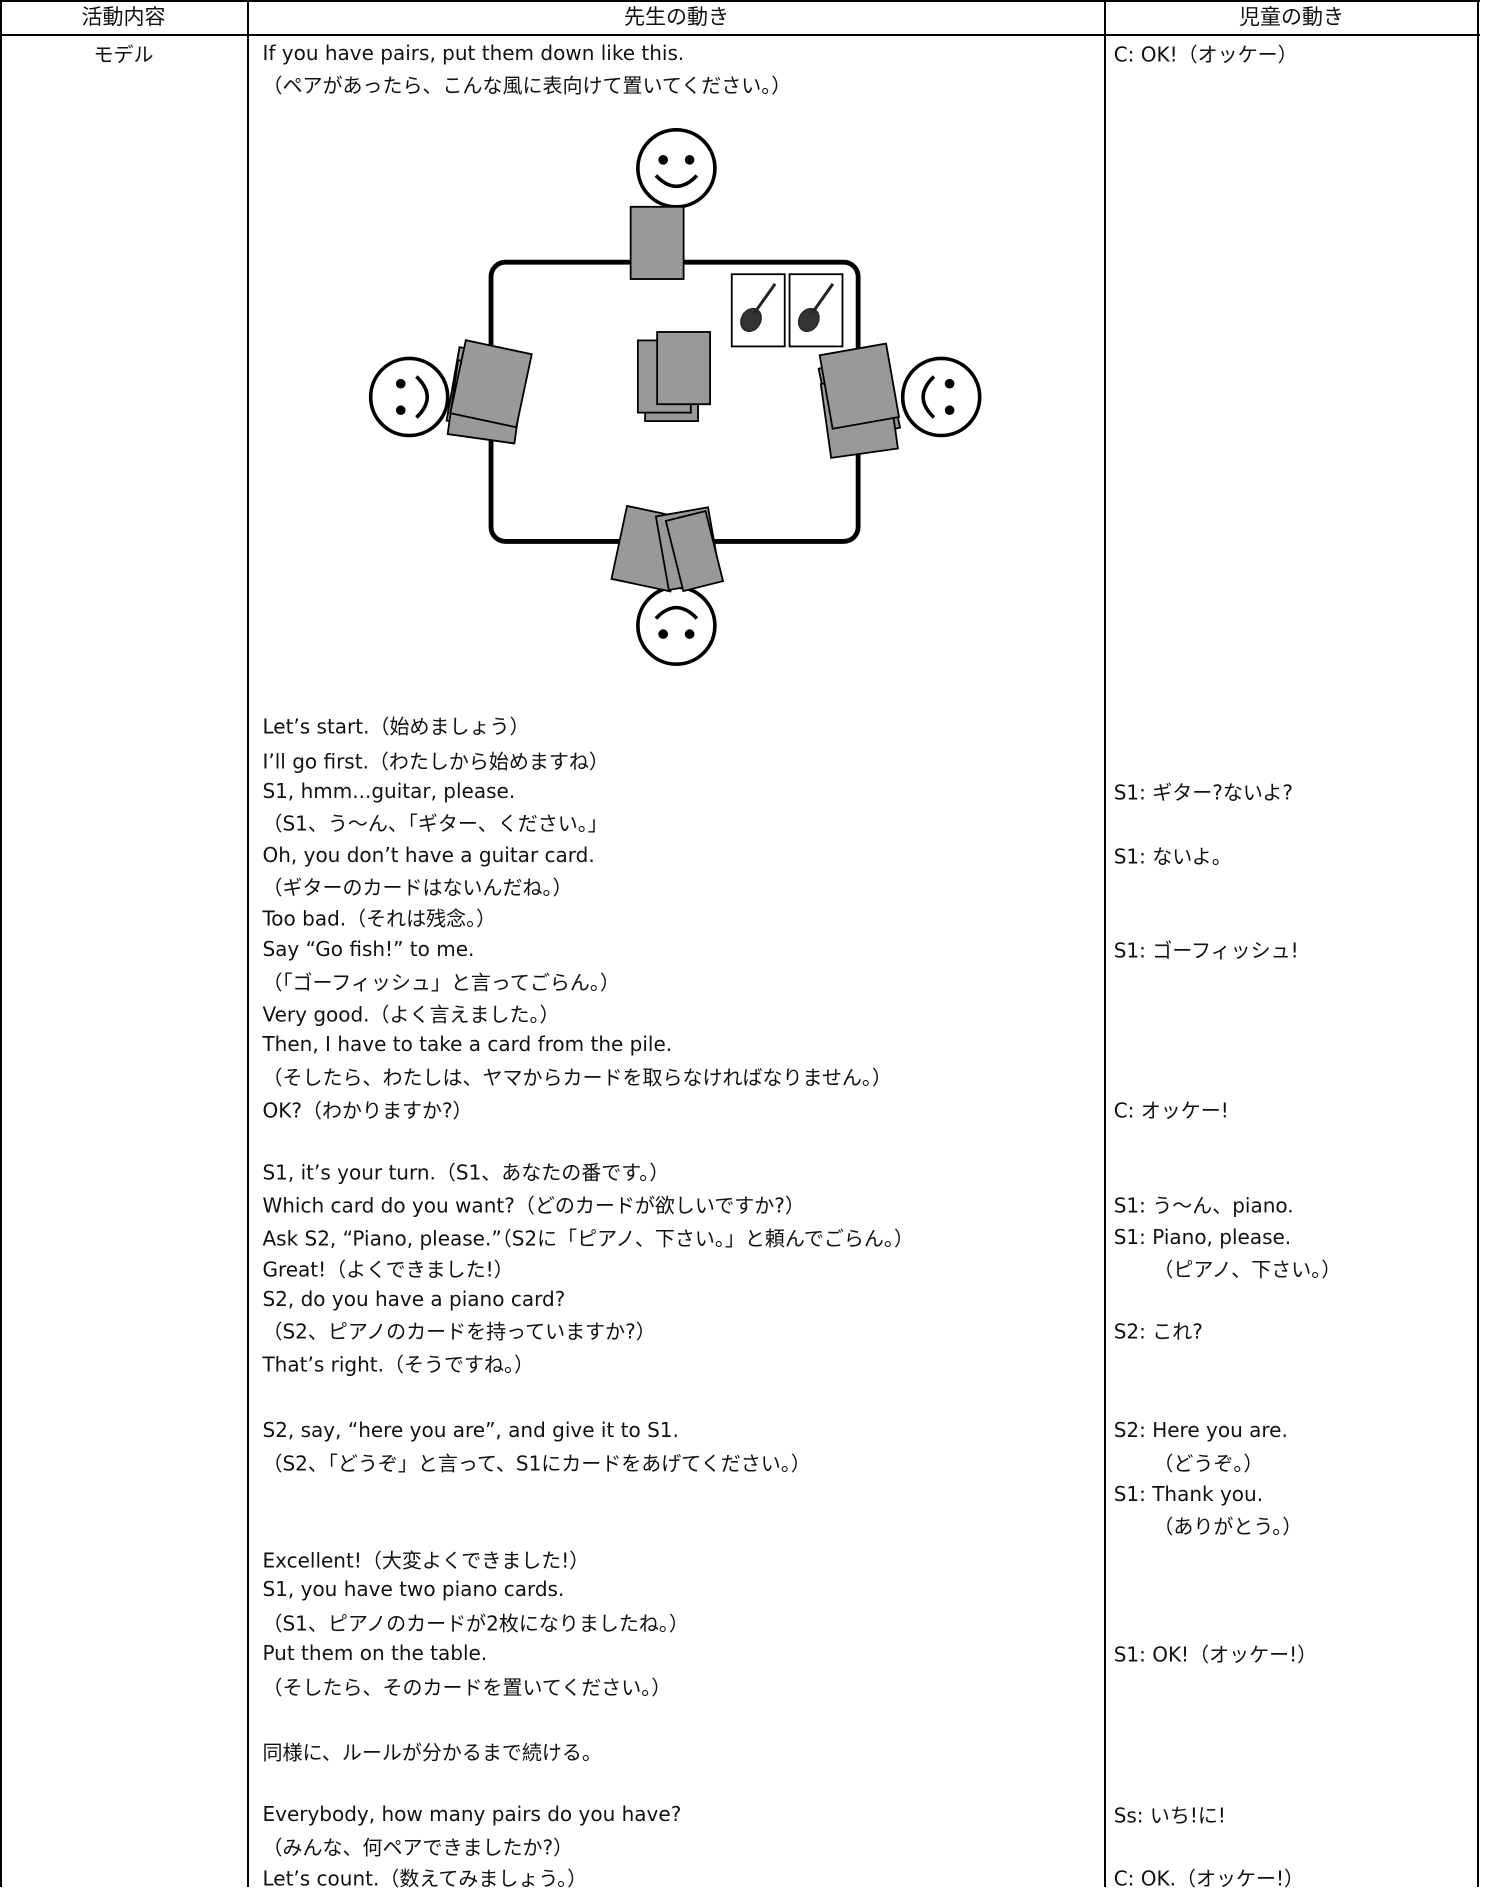 This screenshot has width=1487, height=1892. I want to click on header-cell: 児童の動き, so click(1291, 17).